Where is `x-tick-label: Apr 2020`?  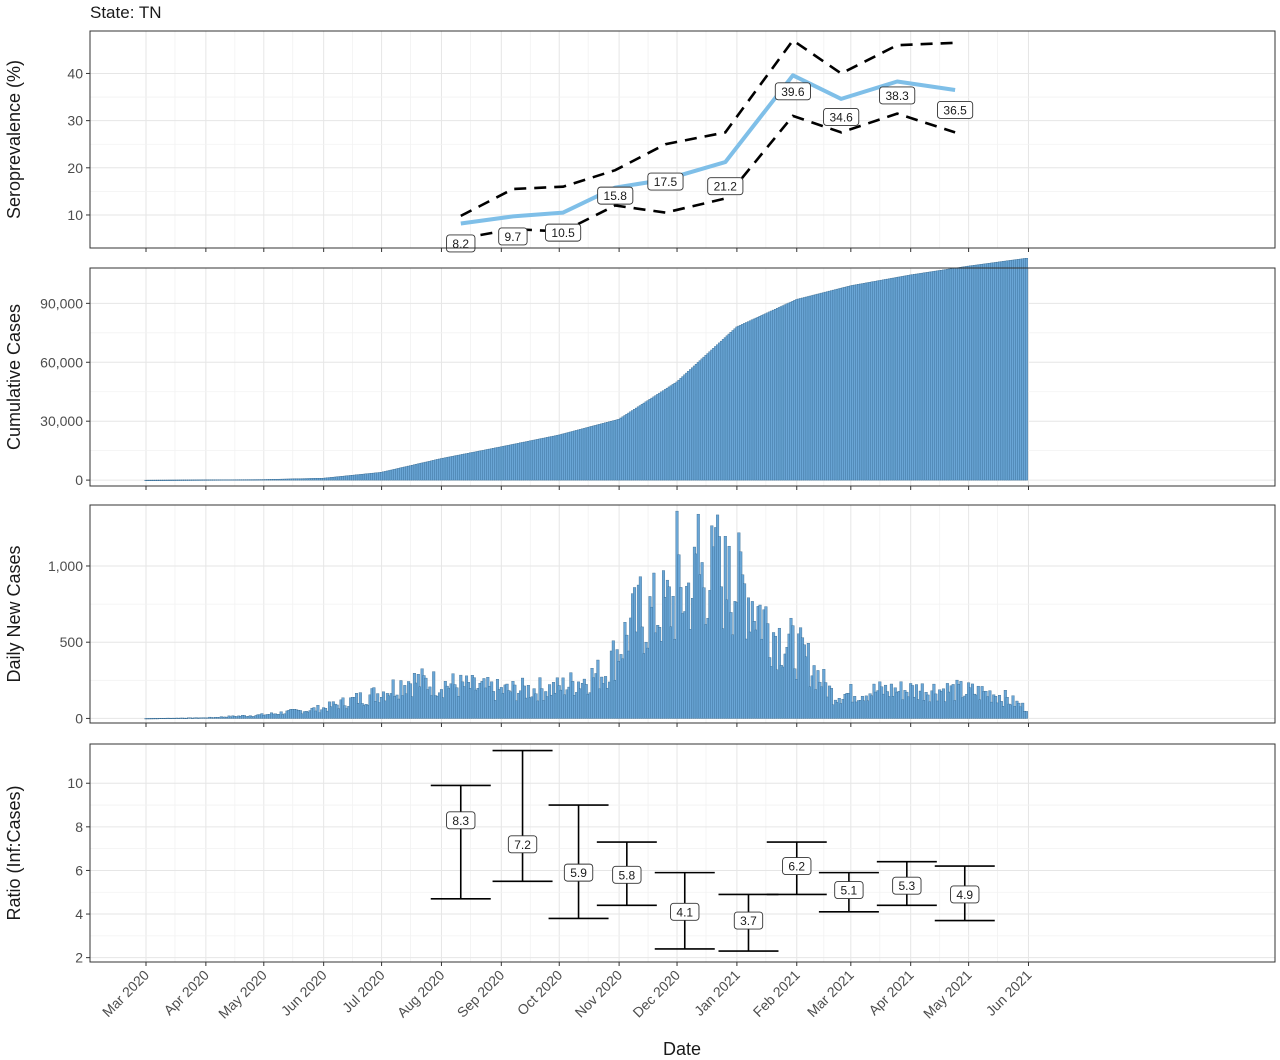
x-tick-label: Apr 2020 is located at coordinates (186, 993).